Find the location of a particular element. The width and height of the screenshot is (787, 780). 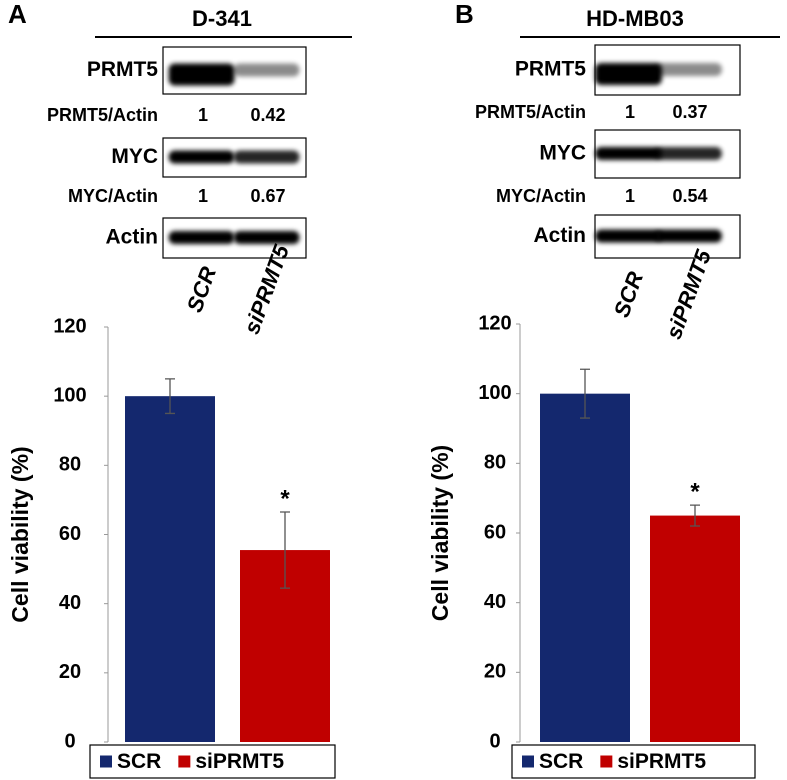

ratio-value: 0.67 is located at coordinates (267, 196).